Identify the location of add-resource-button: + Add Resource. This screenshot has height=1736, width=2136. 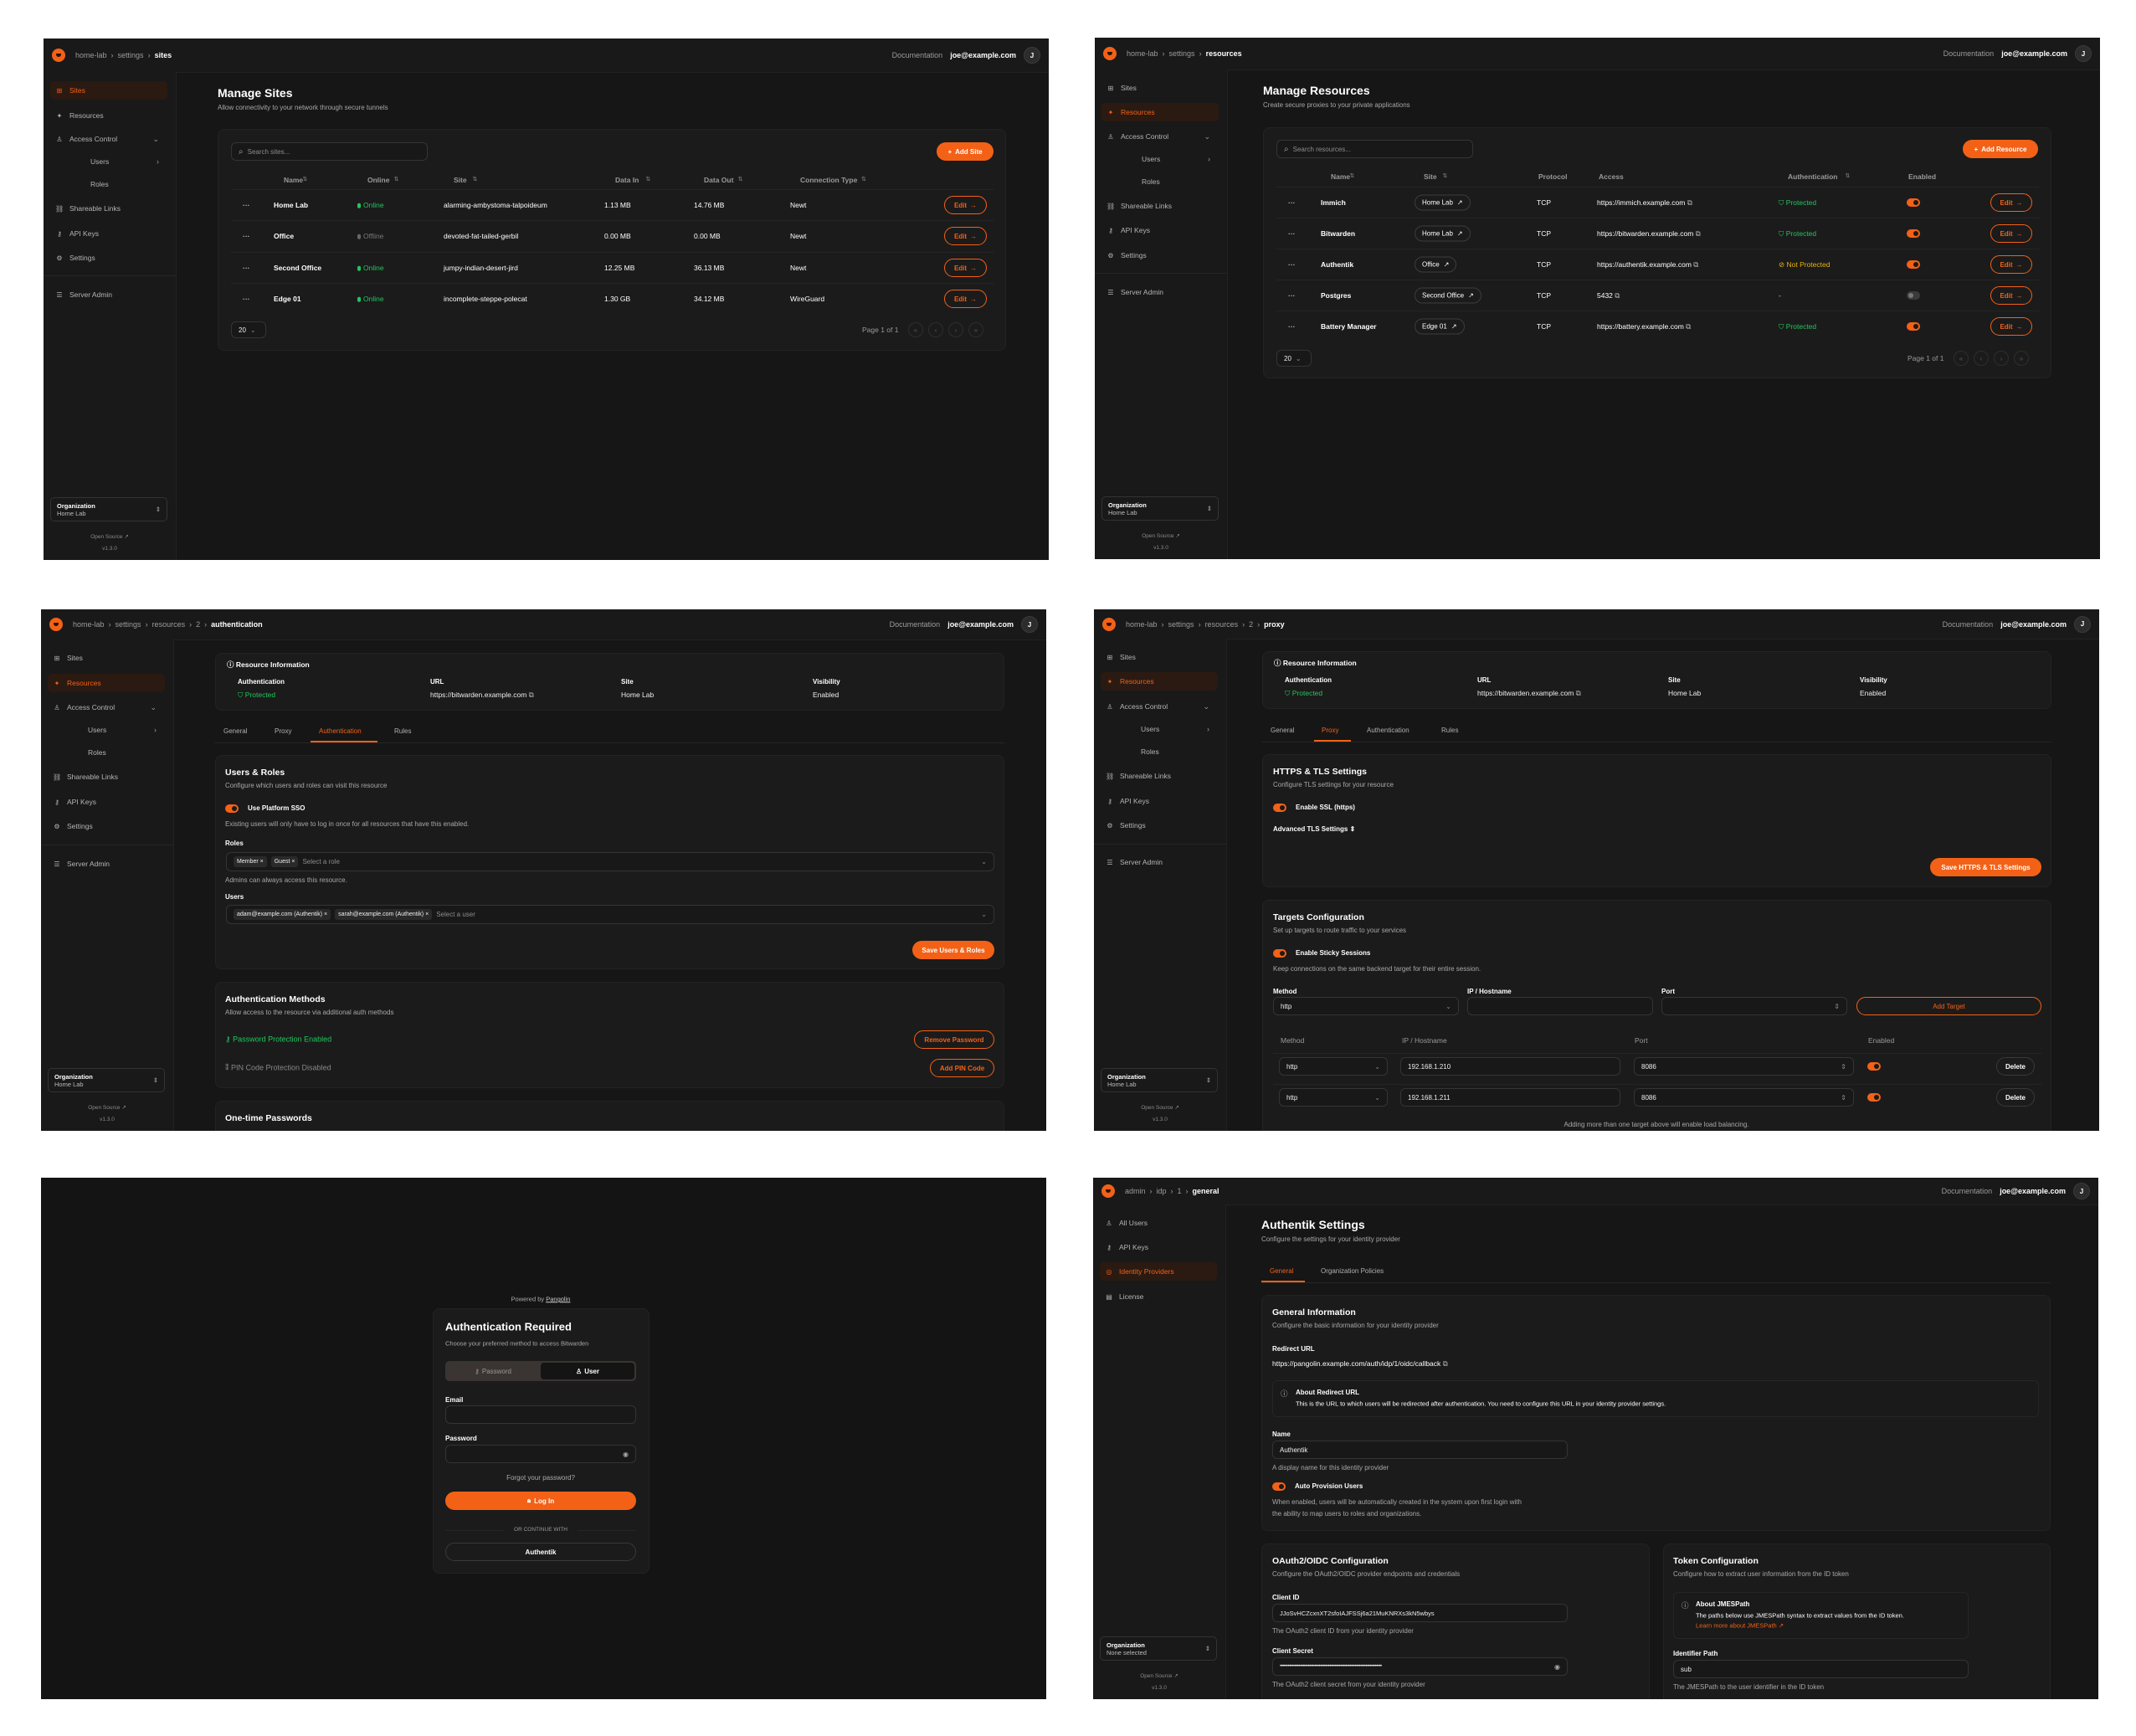
(2000, 149).